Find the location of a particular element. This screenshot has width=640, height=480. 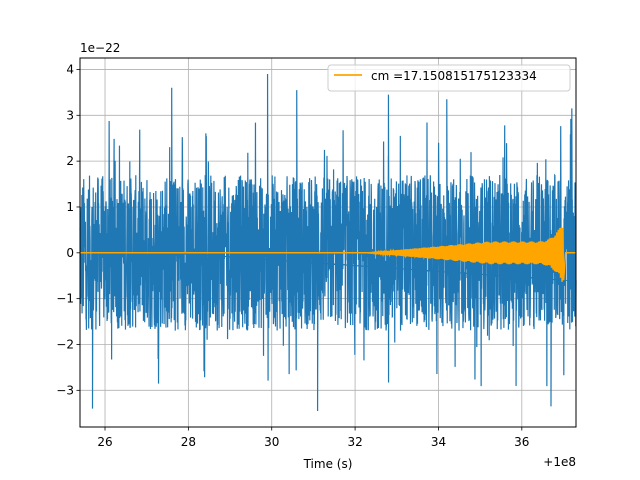

y-scale-label: 1e−22 is located at coordinates (100, 48).